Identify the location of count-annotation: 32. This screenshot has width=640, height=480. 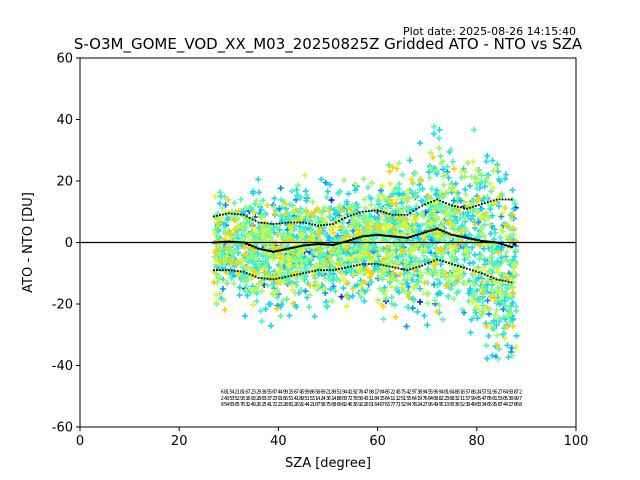
(283, 405).